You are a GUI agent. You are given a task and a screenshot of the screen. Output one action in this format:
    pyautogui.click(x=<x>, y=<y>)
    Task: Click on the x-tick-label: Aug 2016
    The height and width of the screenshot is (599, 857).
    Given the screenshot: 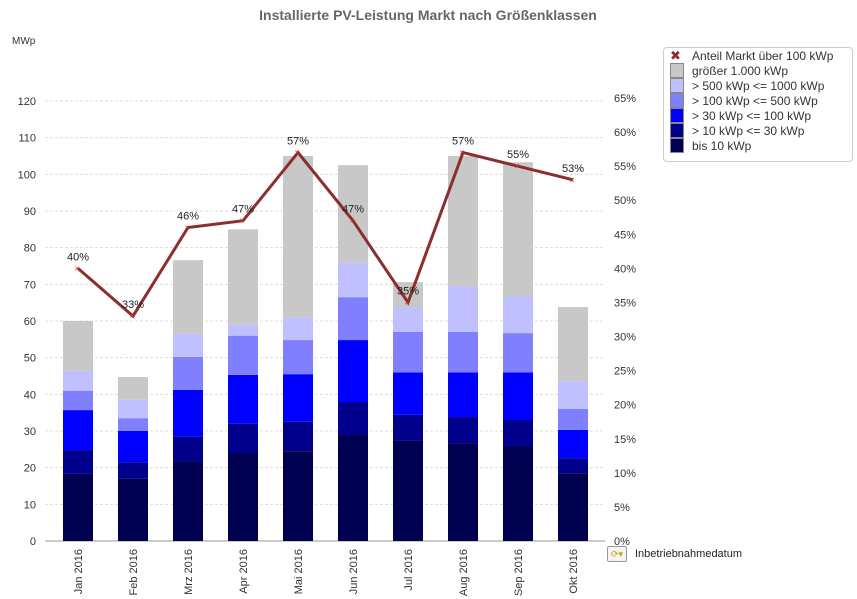 What is the action you would take?
    pyautogui.click(x=464, y=572)
    